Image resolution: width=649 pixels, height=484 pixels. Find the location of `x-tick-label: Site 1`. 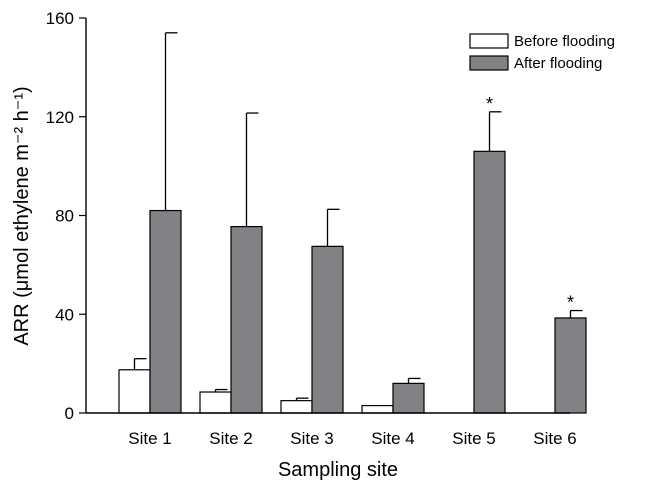

x-tick-label: Site 1 is located at coordinates (149, 438).